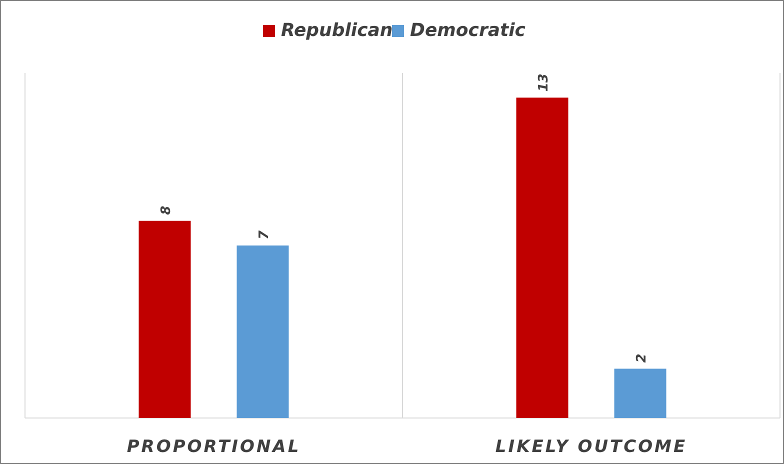 The height and width of the screenshot is (464, 784). What do you see at coordinates (544, 83) in the screenshot?
I see `data-label: 13` at bounding box center [544, 83].